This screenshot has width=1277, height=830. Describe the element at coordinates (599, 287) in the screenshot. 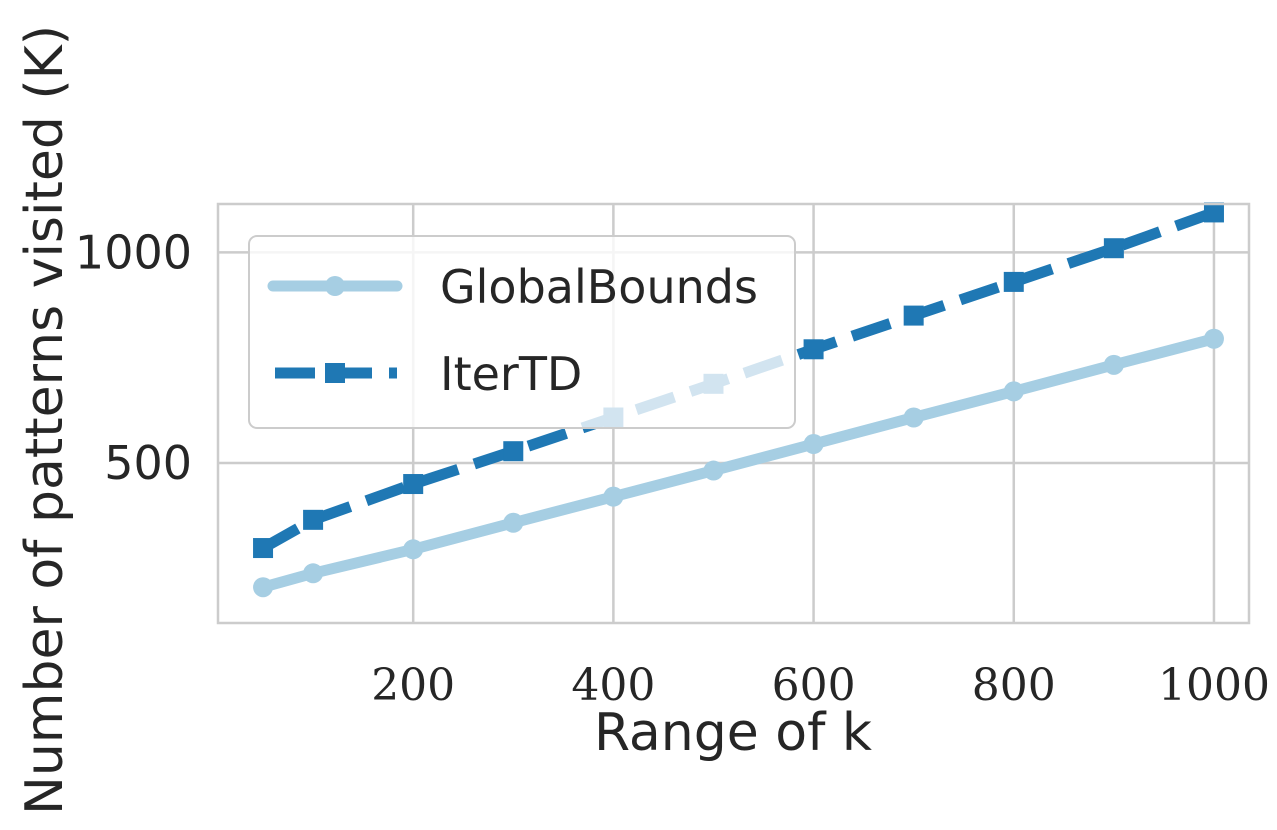

I see `legend-label-globalbounds: GlobalBounds` at that location.